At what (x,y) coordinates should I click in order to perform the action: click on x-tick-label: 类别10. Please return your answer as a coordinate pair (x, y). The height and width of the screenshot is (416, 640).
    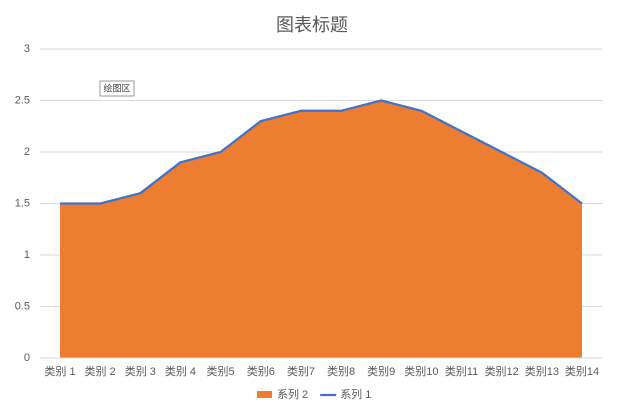
    Looking at the image, I should click on (421, 371).